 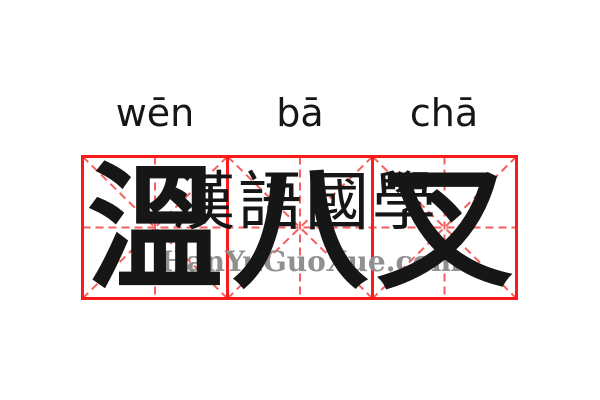 What do you see at coordinates (155, 113) in the screenshot?
I see `pinyin-syllable-1: wēn` at bounding box center [155, 113].